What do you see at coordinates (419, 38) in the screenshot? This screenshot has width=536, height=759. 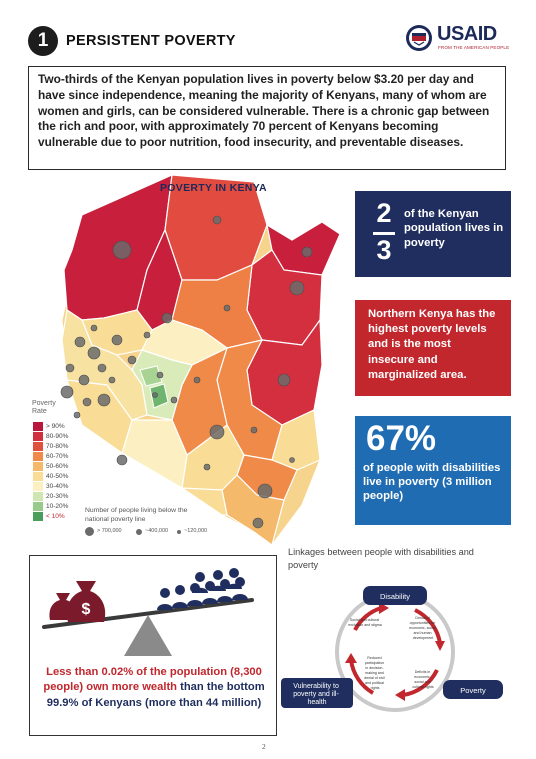 I see `usaid-seal-icon` at bounding box center [419, 38].